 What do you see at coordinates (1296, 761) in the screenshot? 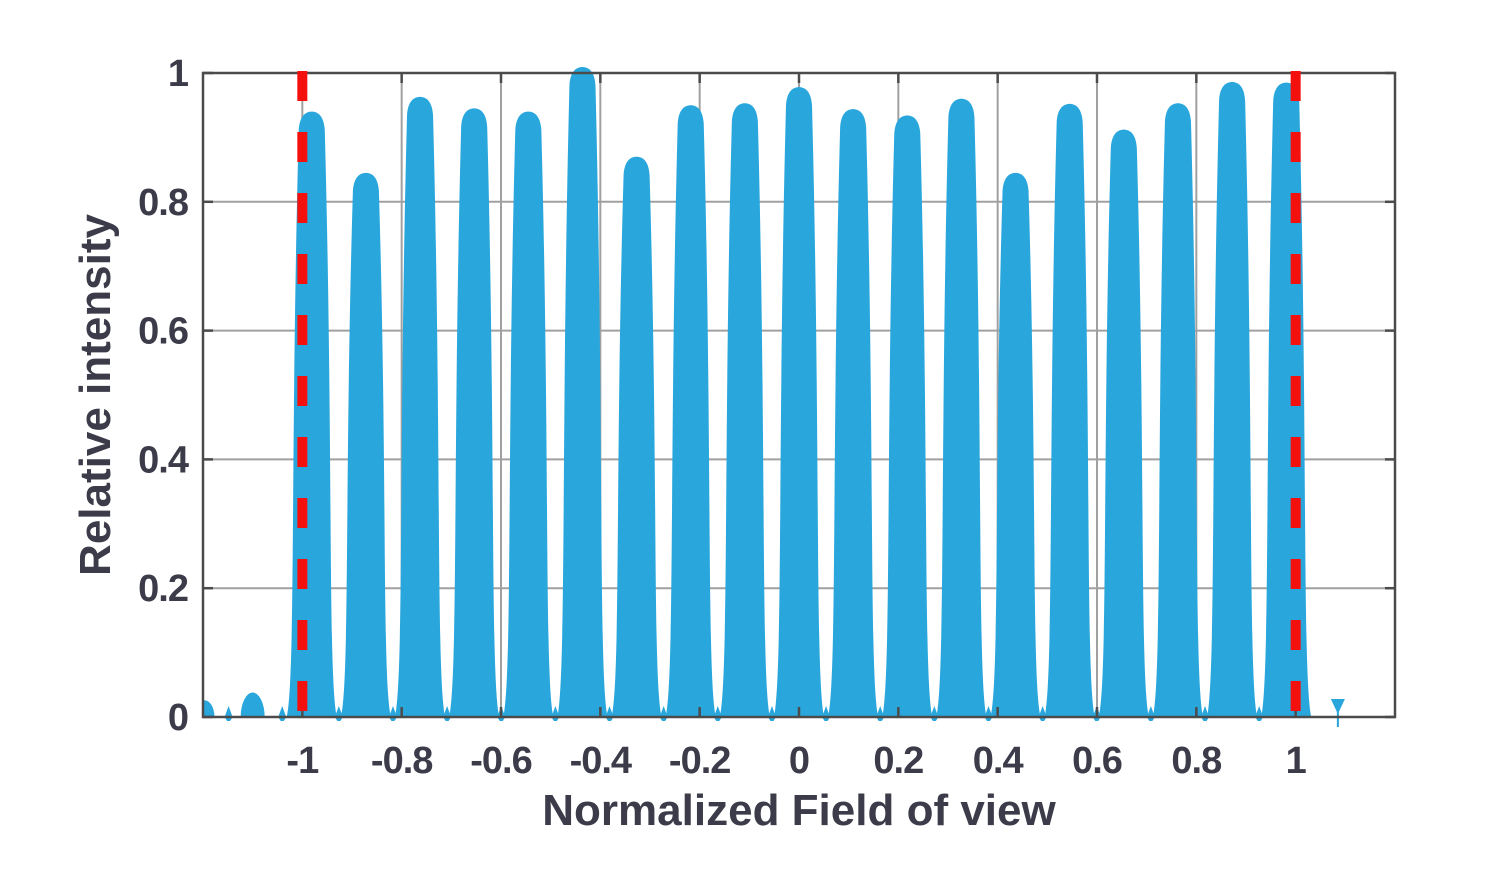
I see `x-tick-label: 1` at bounding box center [1296, 761].